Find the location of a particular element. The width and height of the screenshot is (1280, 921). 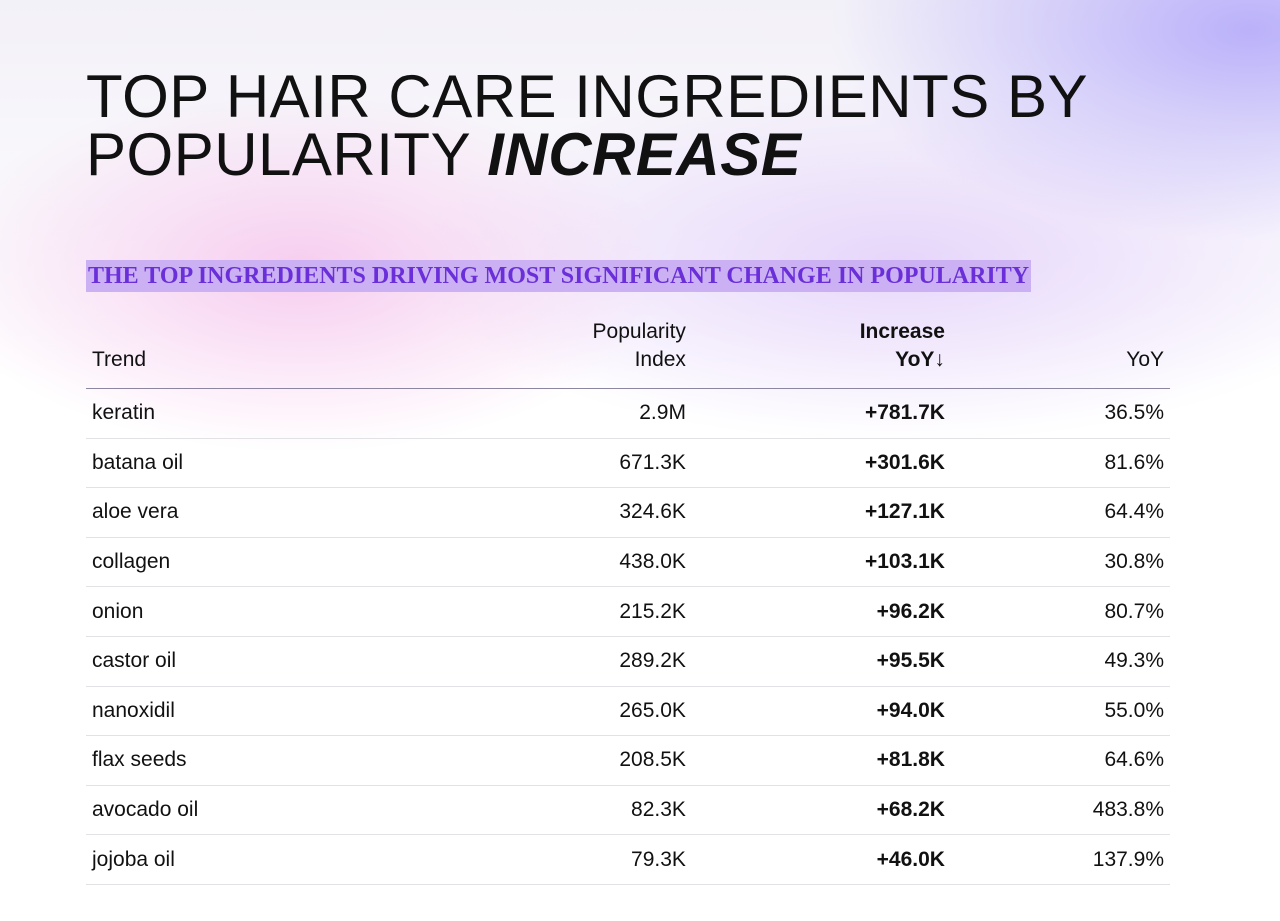

table-row: keratin 2.9M +781.7K 36.5% is located at coordinates (628, 413).